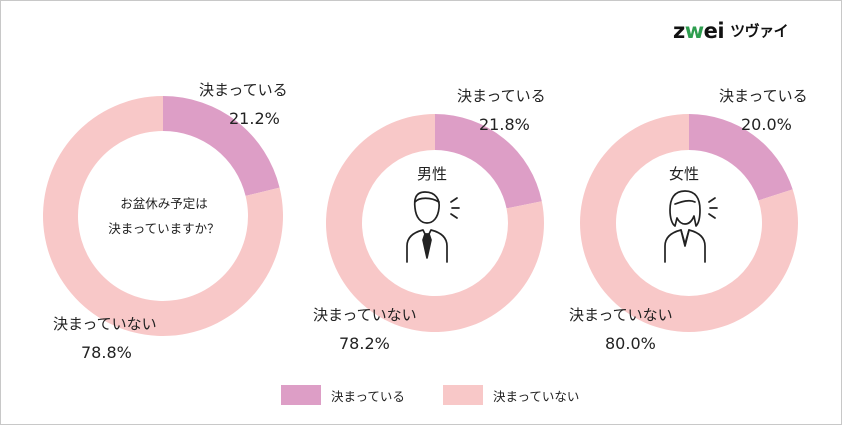  Describe the element at coordinates (301, 395) in the screenshot. I see `legend-swatch-decided` at that location.